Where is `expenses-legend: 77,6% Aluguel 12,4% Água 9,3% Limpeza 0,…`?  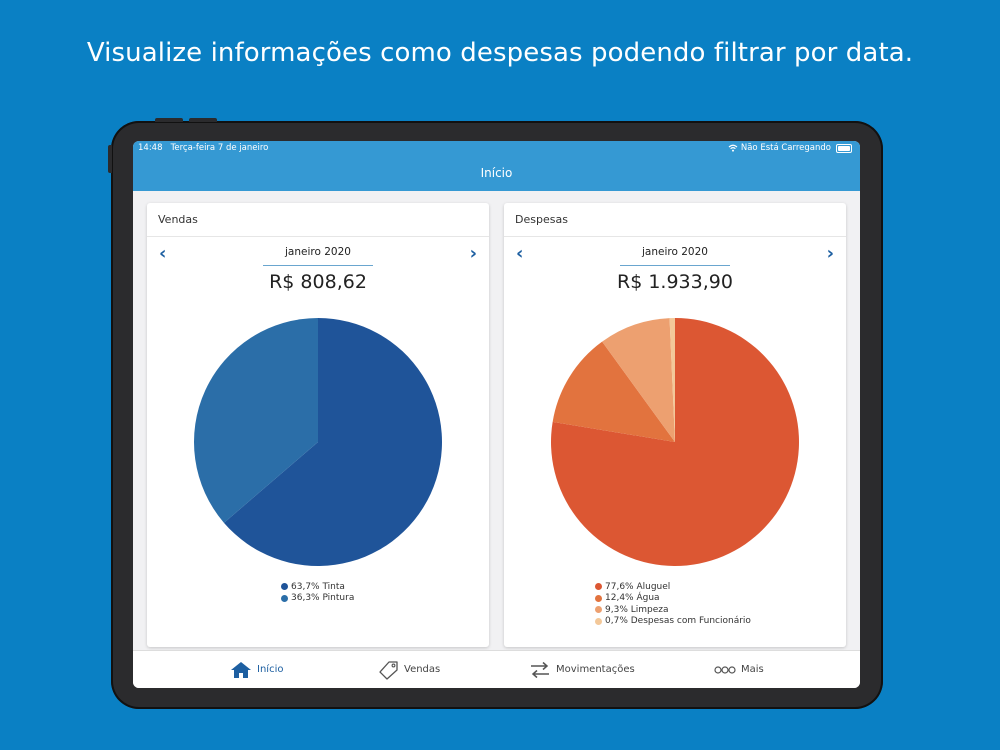 expenses-legend: 77,6% Aluguel 12,4% Água 9,3% Limpeza 0,… is located at coordinates (673, 604).